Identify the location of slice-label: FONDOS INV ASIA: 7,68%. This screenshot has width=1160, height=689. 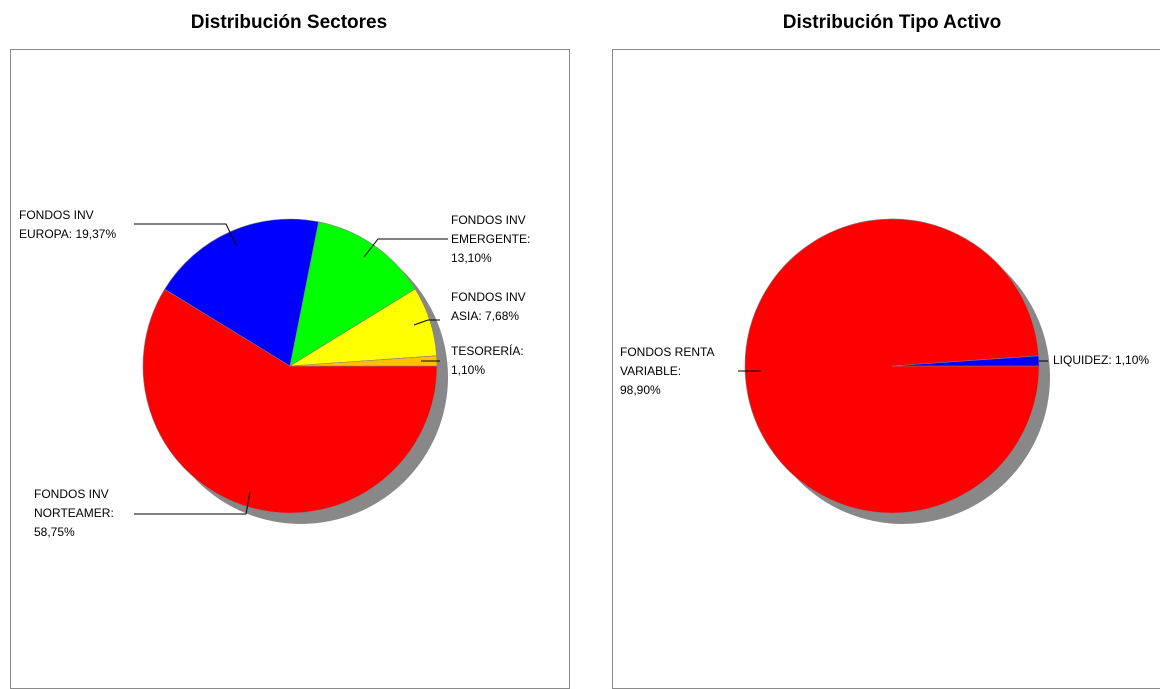
(488, 306).